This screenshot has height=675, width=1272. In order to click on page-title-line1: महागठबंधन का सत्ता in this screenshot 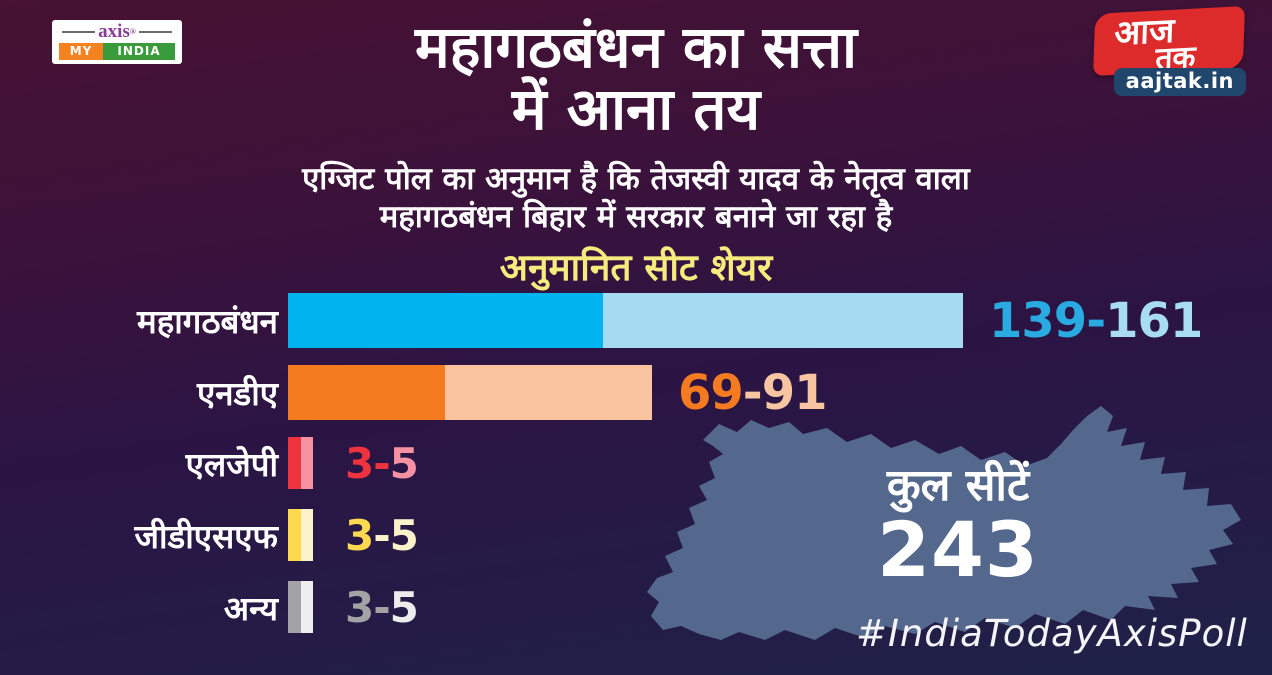, I will do `click(636, 47)`.